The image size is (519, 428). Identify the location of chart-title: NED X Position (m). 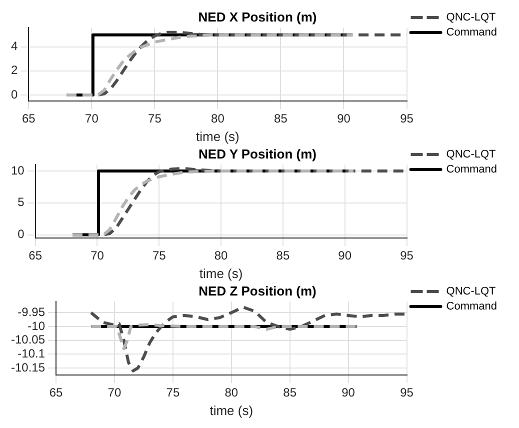
(257, 16).